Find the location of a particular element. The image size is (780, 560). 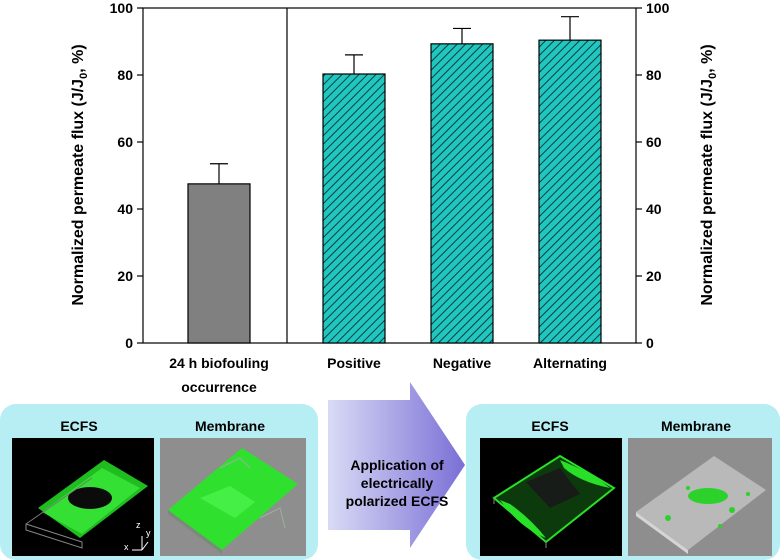

left-membrane-image is located at coordinates (233, 497).